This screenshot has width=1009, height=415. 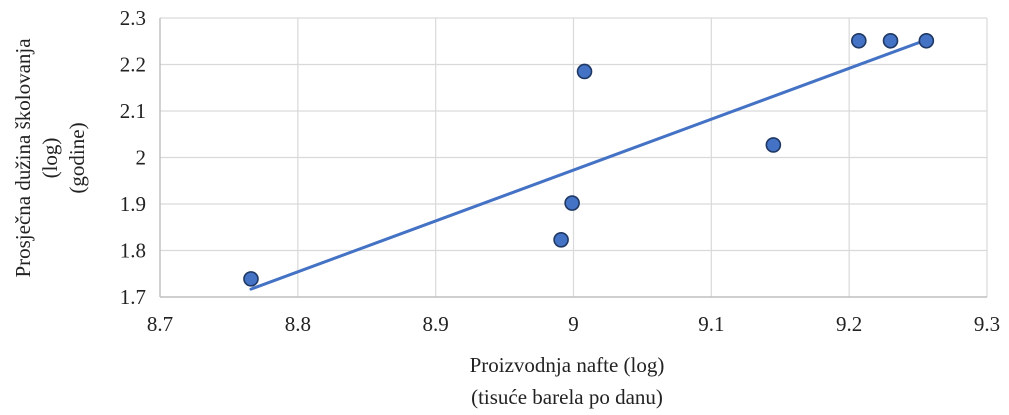 I want to click on y-axis-title-line2: (log), so click(x=50, y=158).